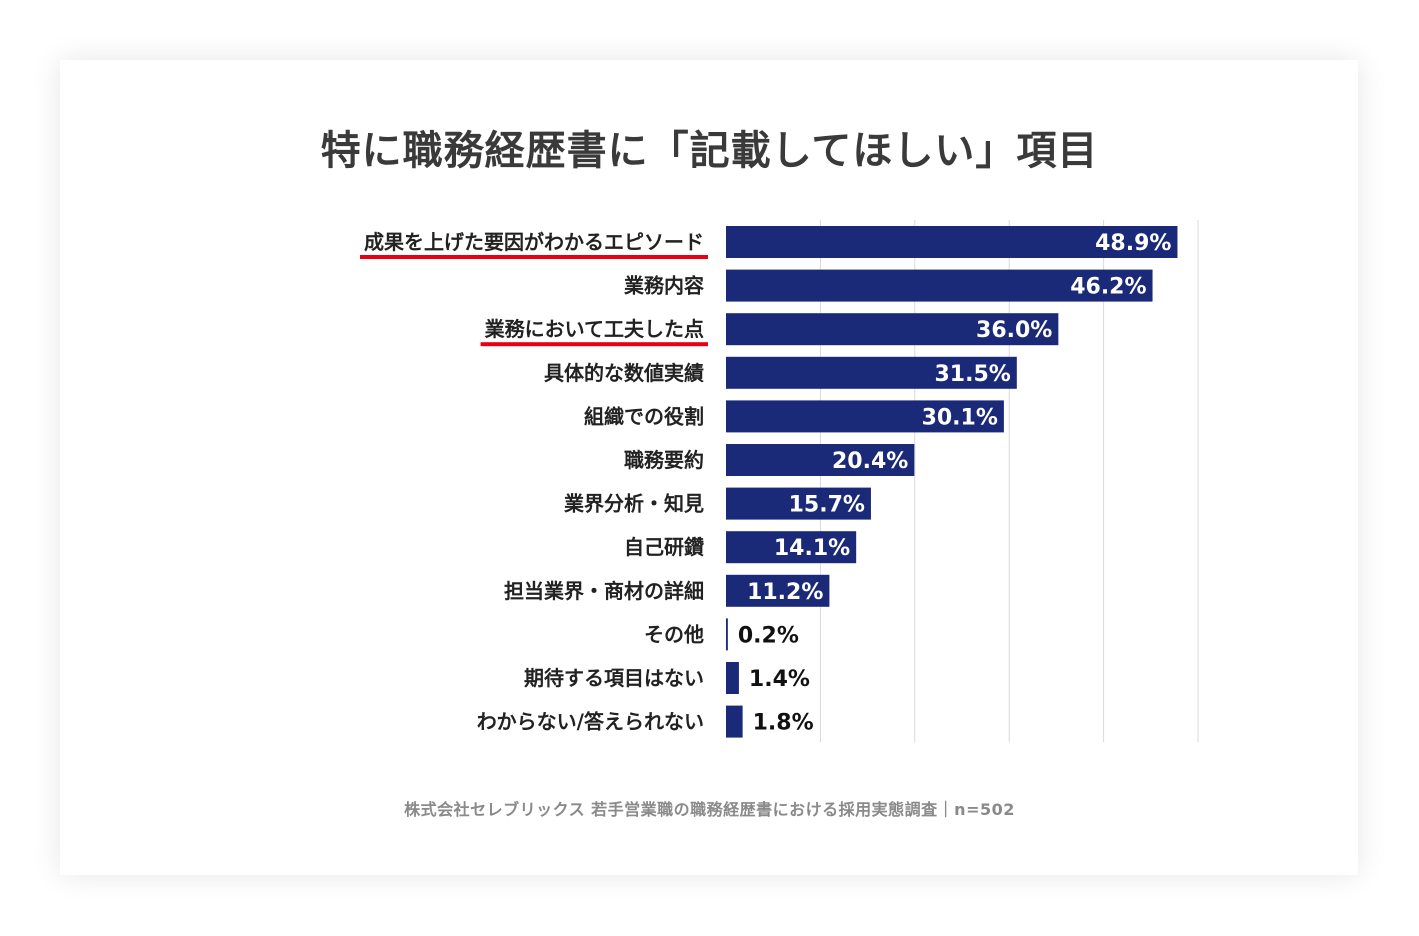 This screenshot has height=936, width=1419. Describe the element at coordinates (634, 504) in the screenshot. I see `category-label: 業界分析・知見` at that location.